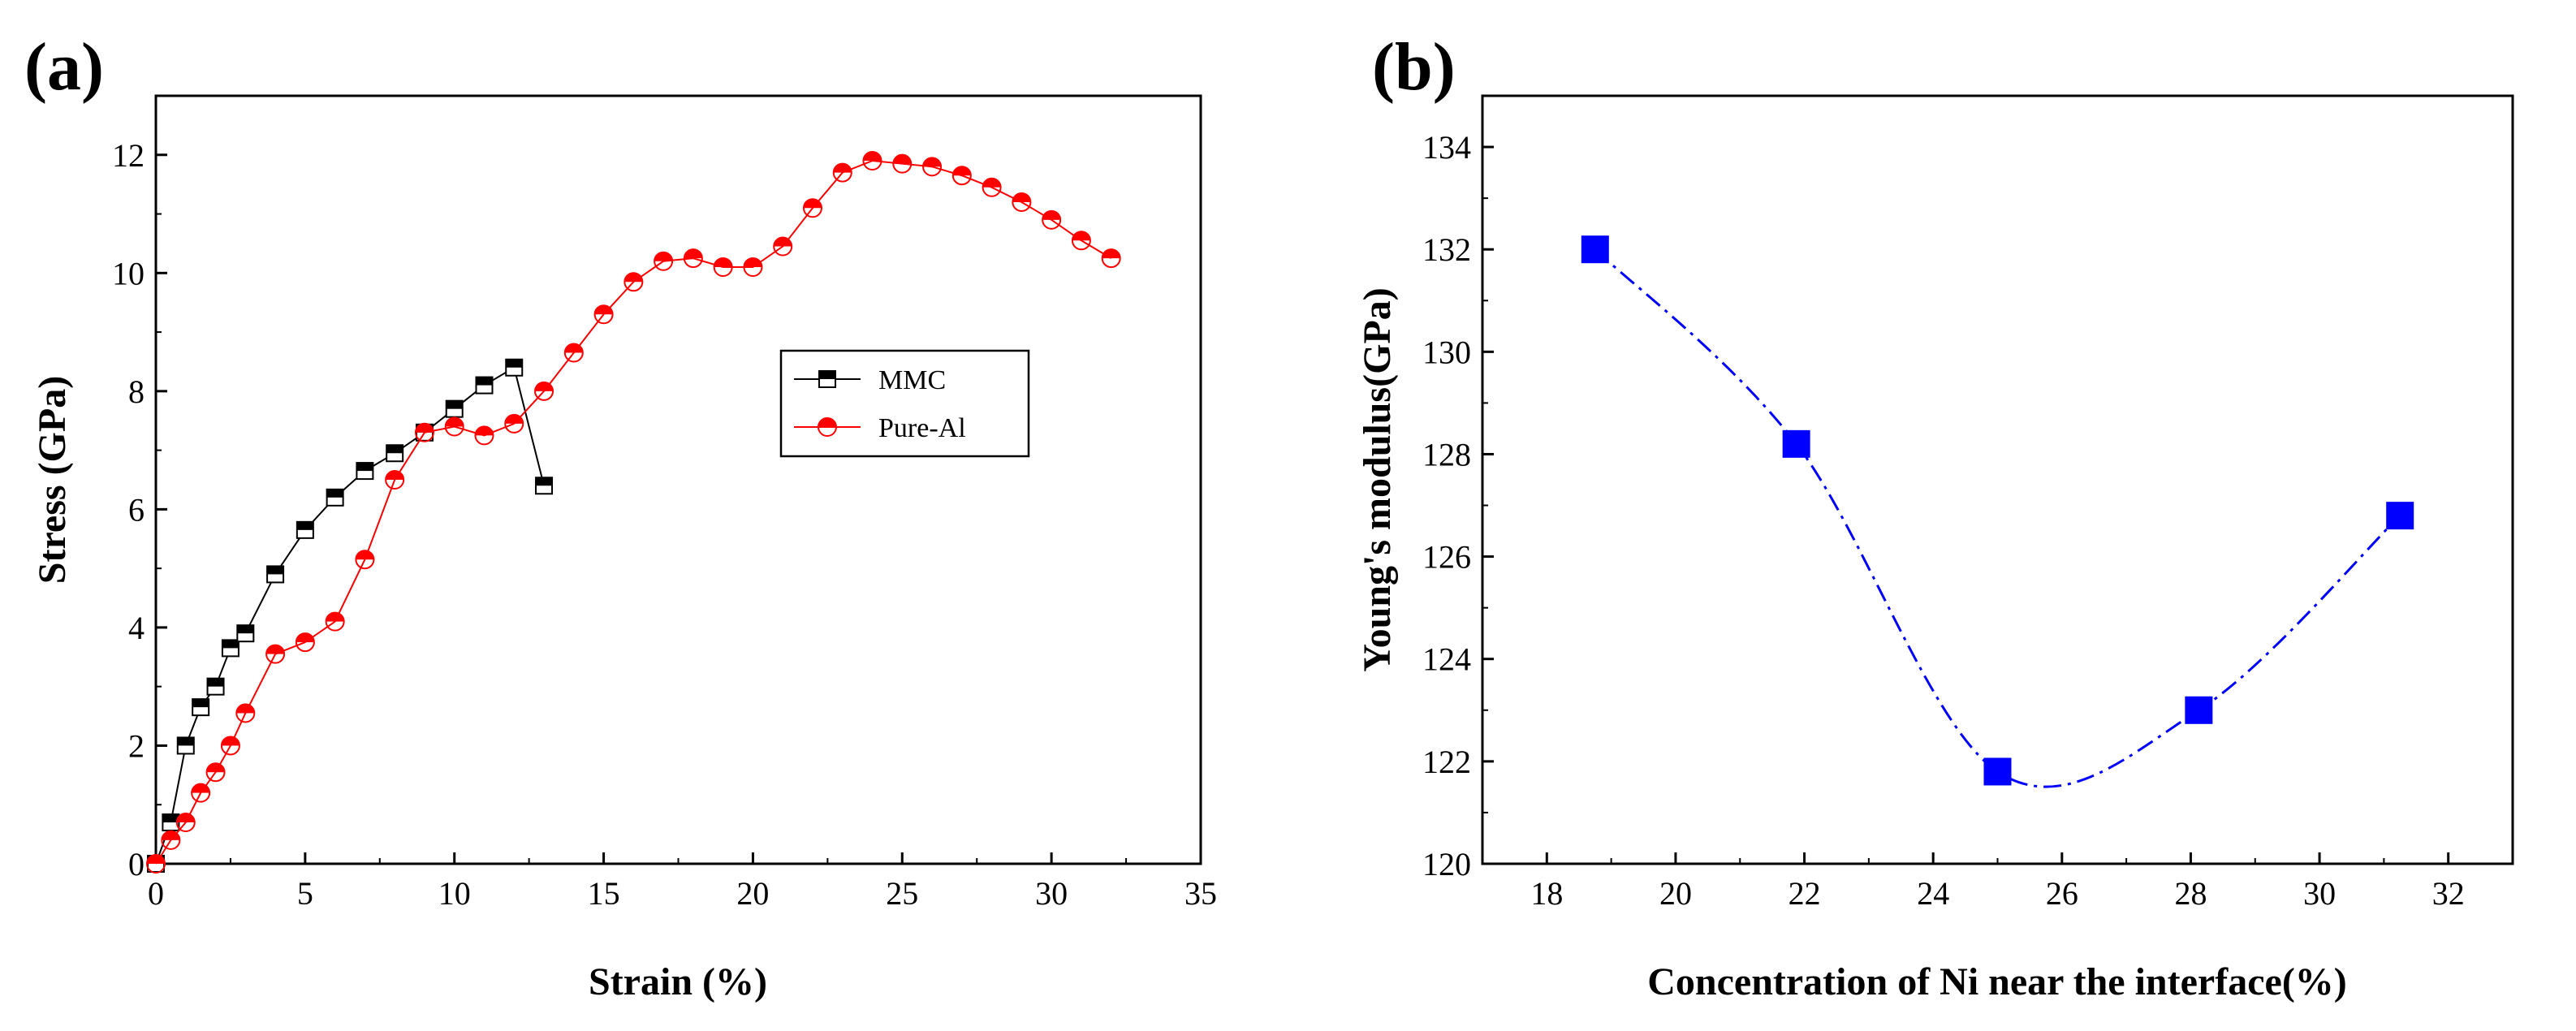 This screenshot has height=1031, width=2576. What do you see at coordinates (1446, 558) in the screenshot?
I see `panel-b-y-tick-label: 126` at bounding box center [1446, 558].